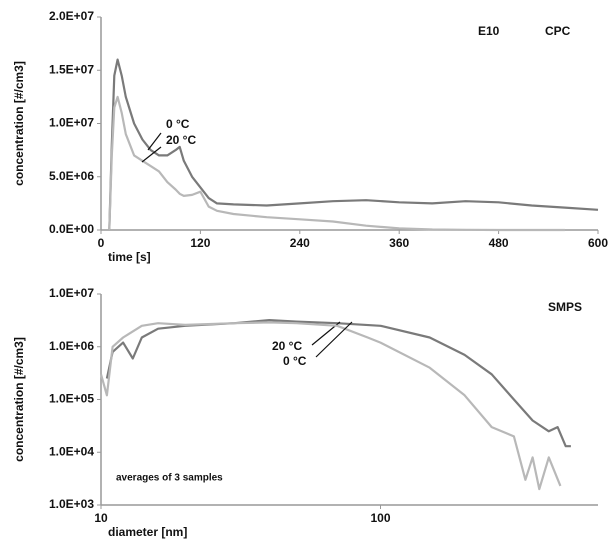  Describe the element at coordinates (489, 31) in the screenshot. I see `annotation: E10` at that location.